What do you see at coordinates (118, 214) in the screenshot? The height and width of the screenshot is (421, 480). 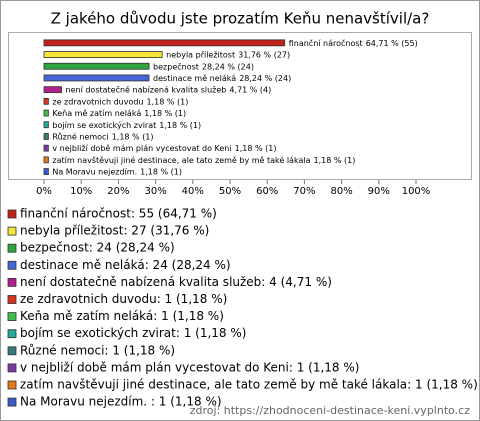 I see `legend-label: finanční náročnost: 55 (64,71 %)` at bounding box center [118, 214].